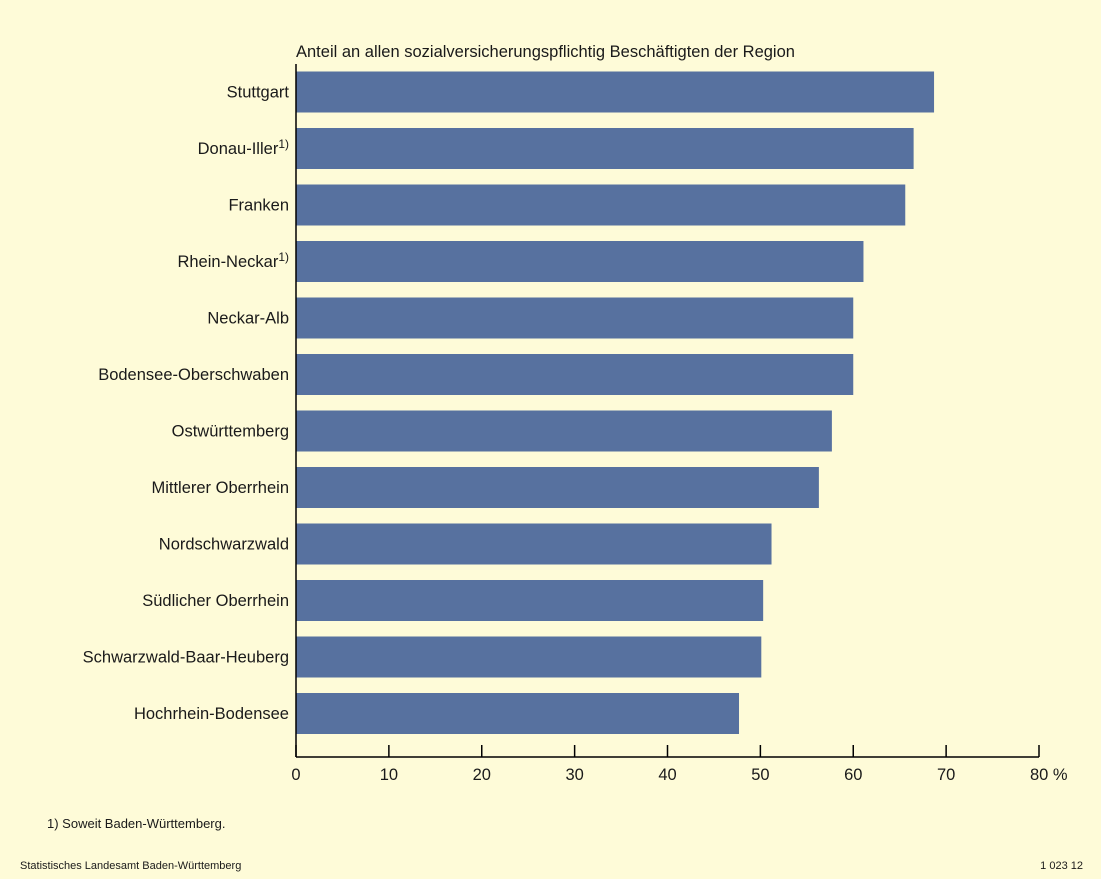  Describe the element at coordinates (258, 93) in the screenshot. I see `category-label: Stuttgart` at that location.